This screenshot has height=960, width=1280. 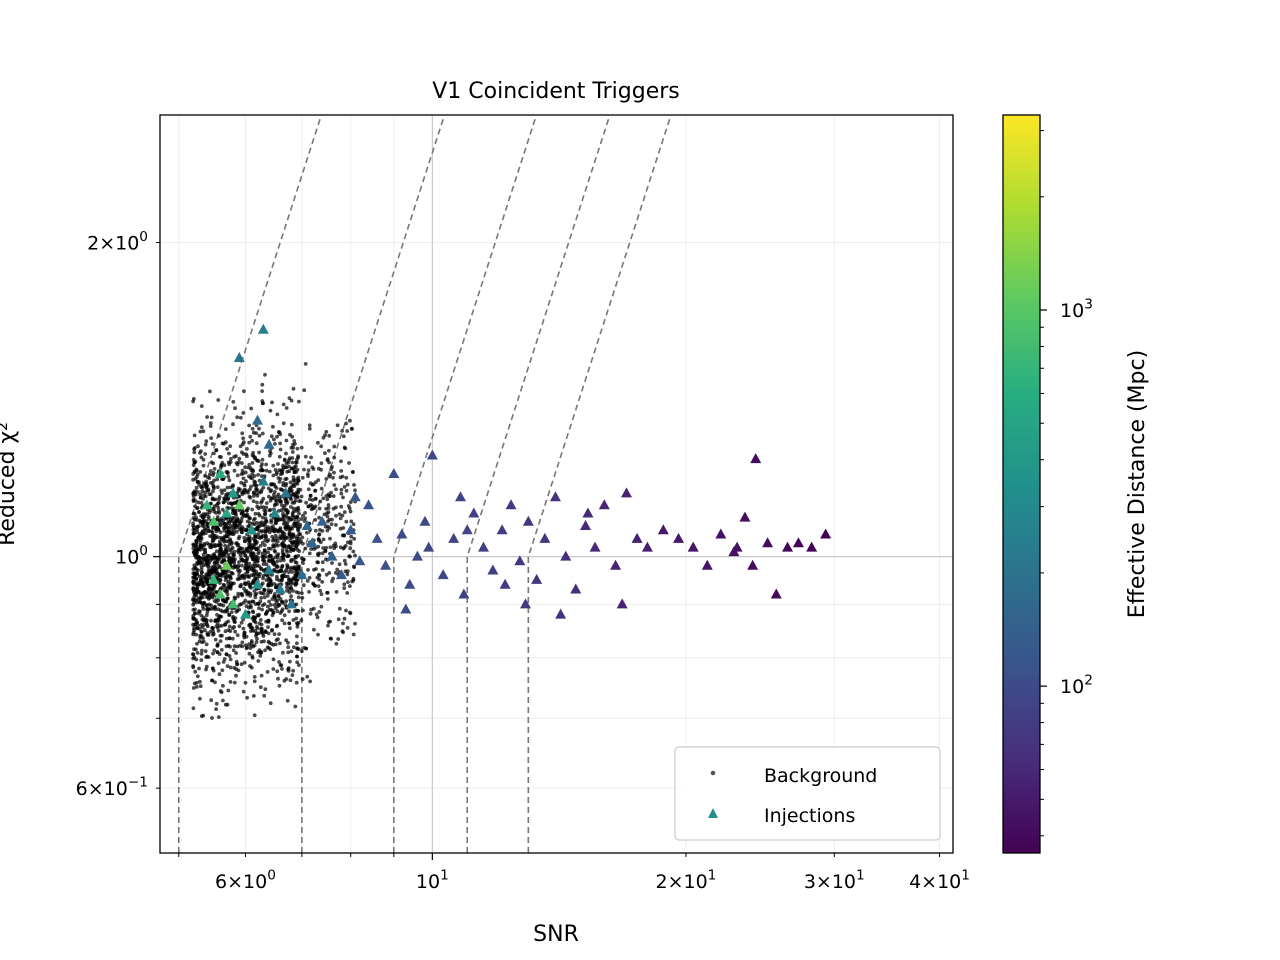 What do you see at coordinates (117, 242) in the screenshot?
I see `y-tick-label: 2×100` at bounding box center [117, 242].